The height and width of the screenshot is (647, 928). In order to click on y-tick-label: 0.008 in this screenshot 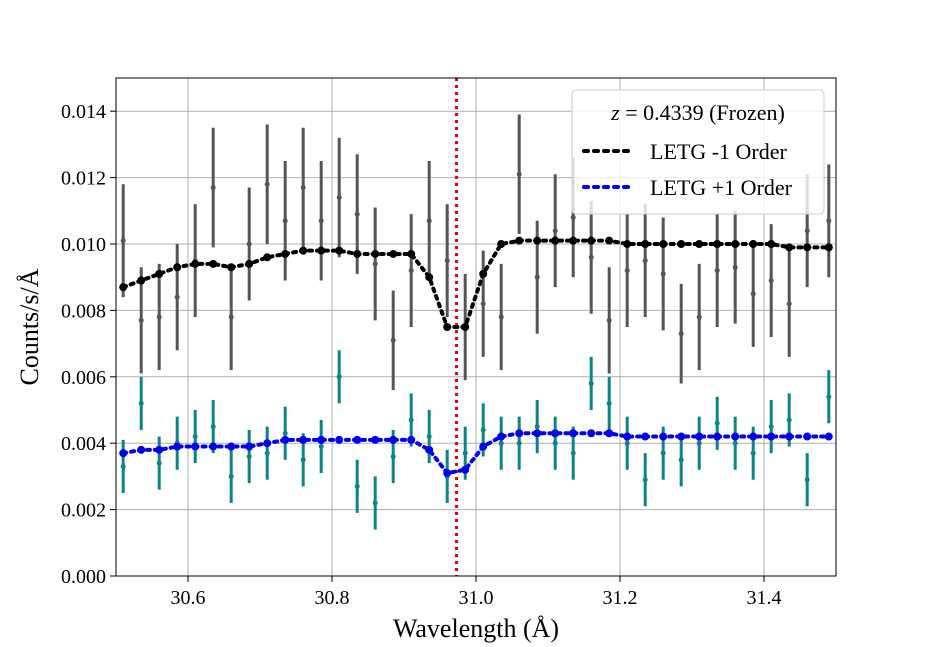, I will do `click(83, 311)`.